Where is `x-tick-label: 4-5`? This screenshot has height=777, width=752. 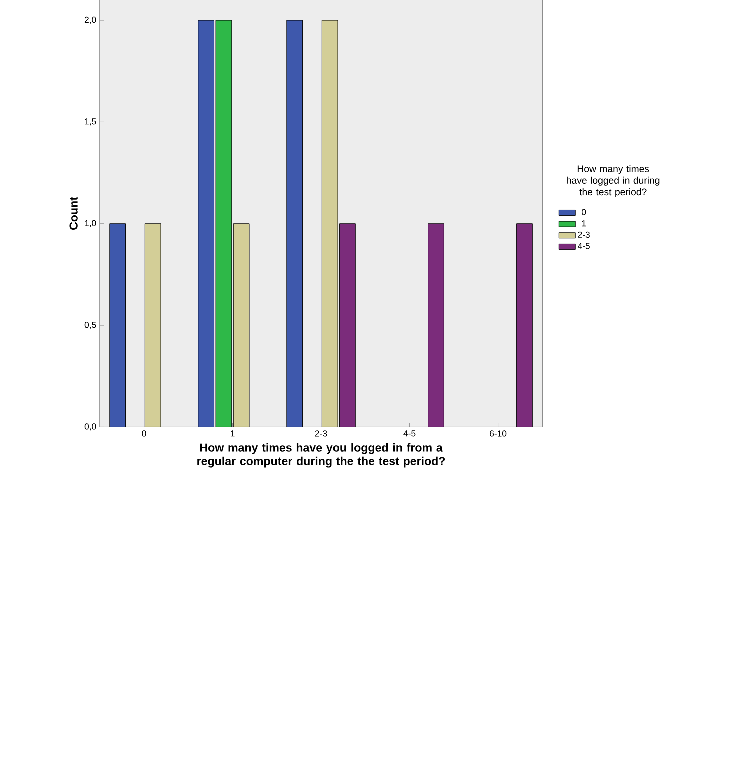
x-tick-label: 4-5 is located at coordinates (410, 433).